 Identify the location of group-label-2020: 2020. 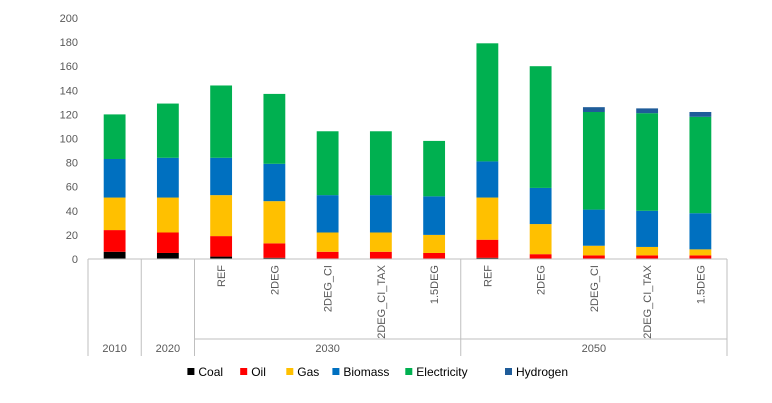
(168, 349).